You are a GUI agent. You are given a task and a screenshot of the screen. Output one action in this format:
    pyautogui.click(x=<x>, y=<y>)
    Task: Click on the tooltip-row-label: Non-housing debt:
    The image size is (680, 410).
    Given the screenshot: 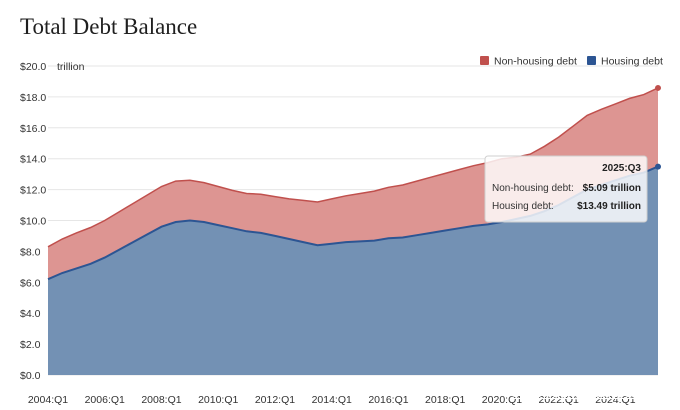 What is the action you would take?
    pyautogui.click(x=533, y=188)
    